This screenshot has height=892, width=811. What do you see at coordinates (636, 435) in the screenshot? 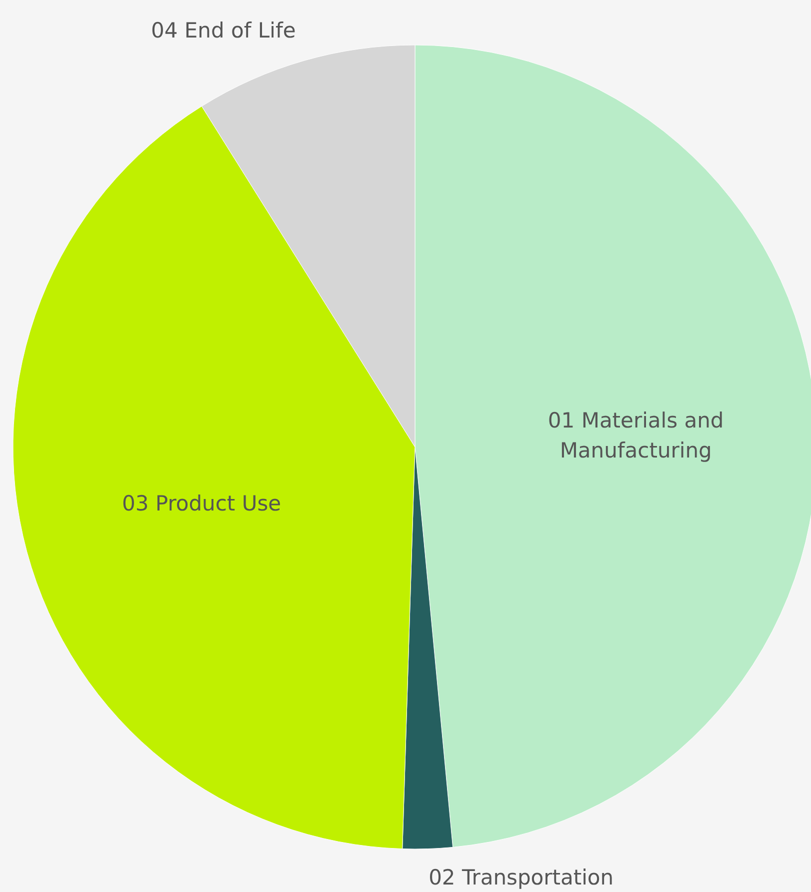
I see `slice-label: 01 Materials and Manufacturing` at bounding box center [636, 435].